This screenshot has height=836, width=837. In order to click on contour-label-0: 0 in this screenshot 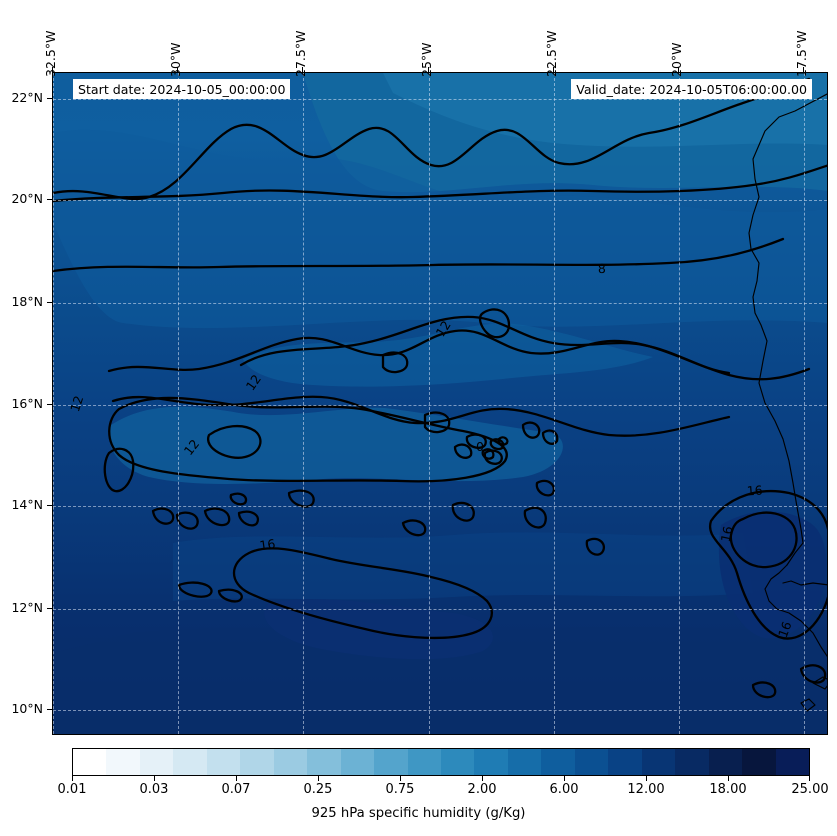, I will do `click(480, 446)`.